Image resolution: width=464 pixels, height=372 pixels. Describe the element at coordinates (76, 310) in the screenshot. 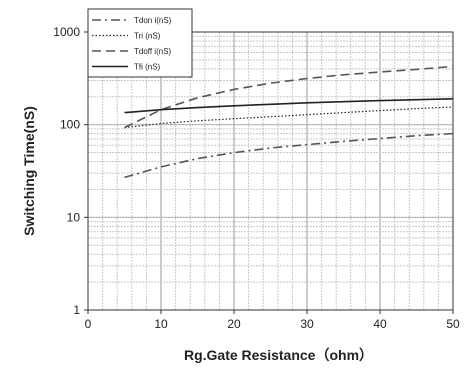

I see `y-tick-label: 1` at that location.